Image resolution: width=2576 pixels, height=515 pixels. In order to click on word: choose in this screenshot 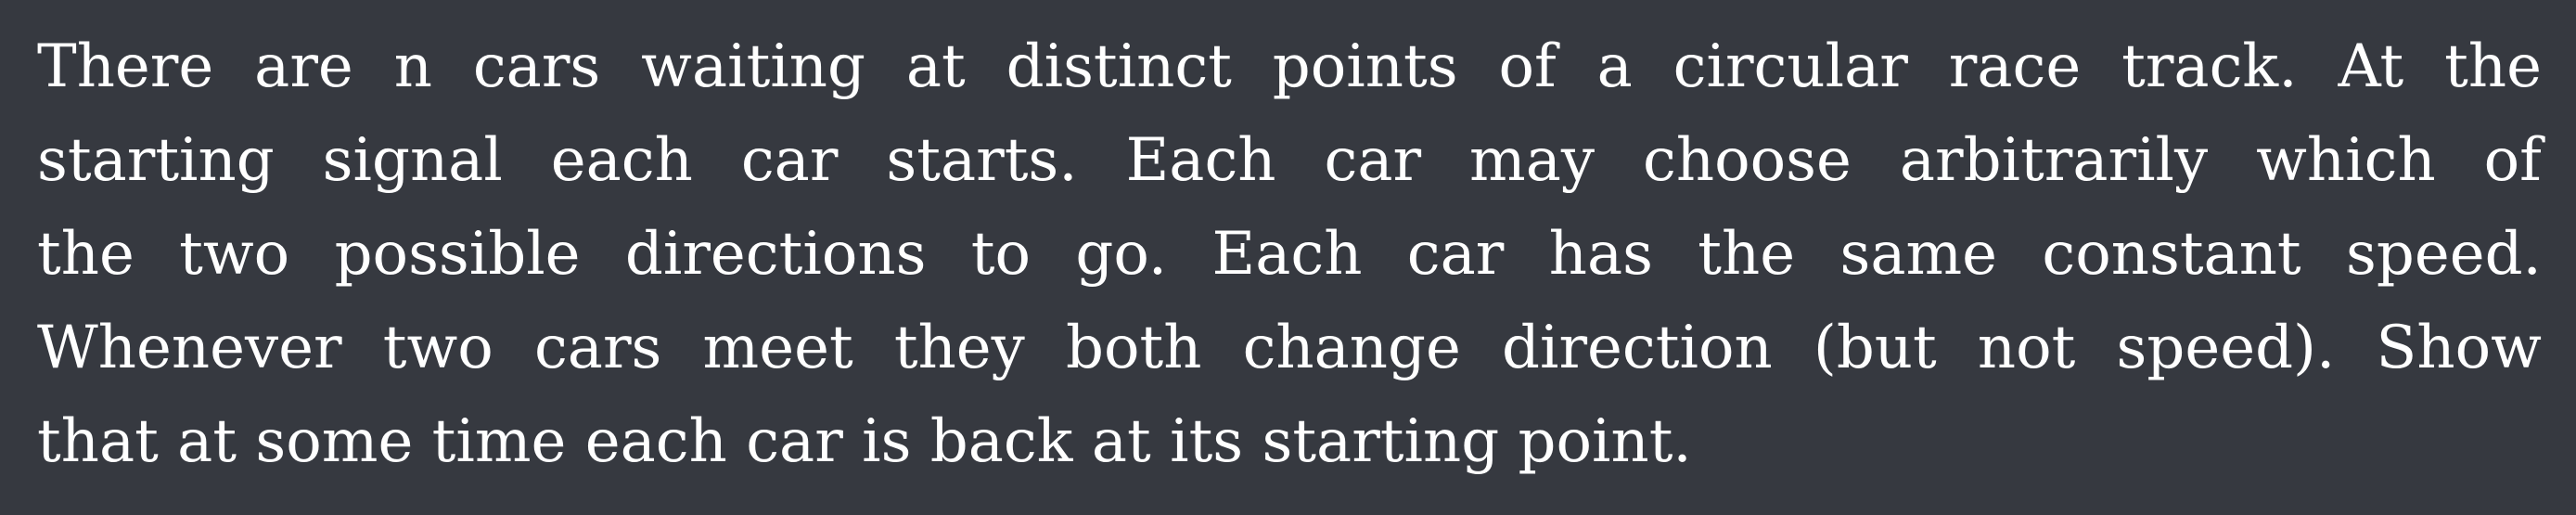, I will do `click(1747, 160)`.